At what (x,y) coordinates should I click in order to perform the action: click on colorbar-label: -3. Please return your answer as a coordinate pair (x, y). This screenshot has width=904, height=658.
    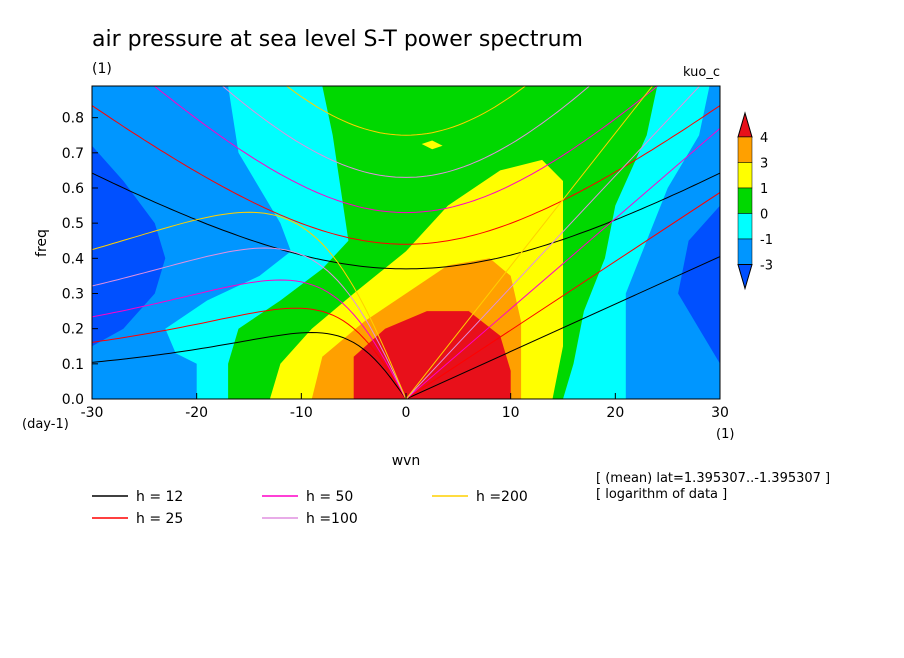
    Looking at the image, I should click on (766, 266).